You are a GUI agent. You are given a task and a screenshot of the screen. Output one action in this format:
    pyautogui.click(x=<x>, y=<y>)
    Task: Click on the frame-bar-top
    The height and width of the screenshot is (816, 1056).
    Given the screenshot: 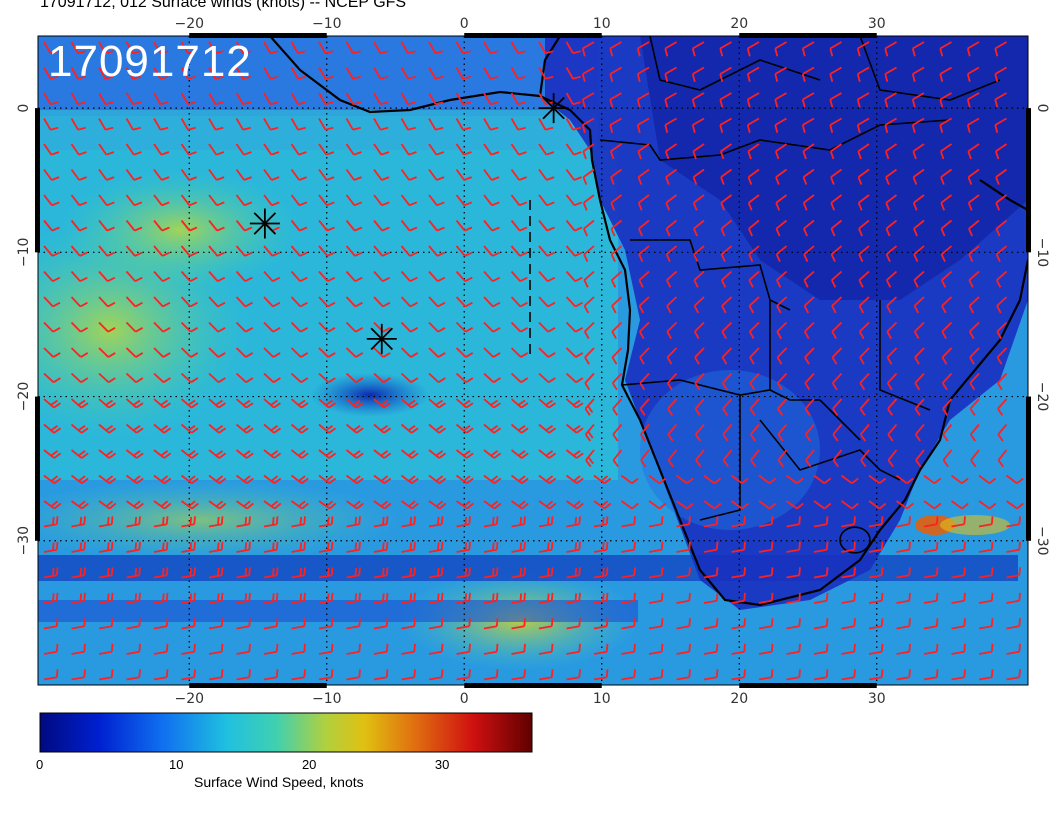 What is the action you would take?
    pyautogui.click(x=533, y=35)
    